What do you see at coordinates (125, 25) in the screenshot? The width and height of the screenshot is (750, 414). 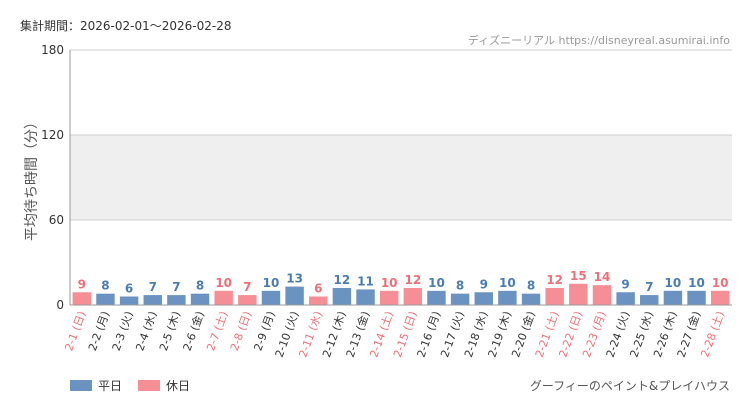 I see `period-label: 集計期間：2026-02-01～2026-02-28` at bounding box center [125, 25].